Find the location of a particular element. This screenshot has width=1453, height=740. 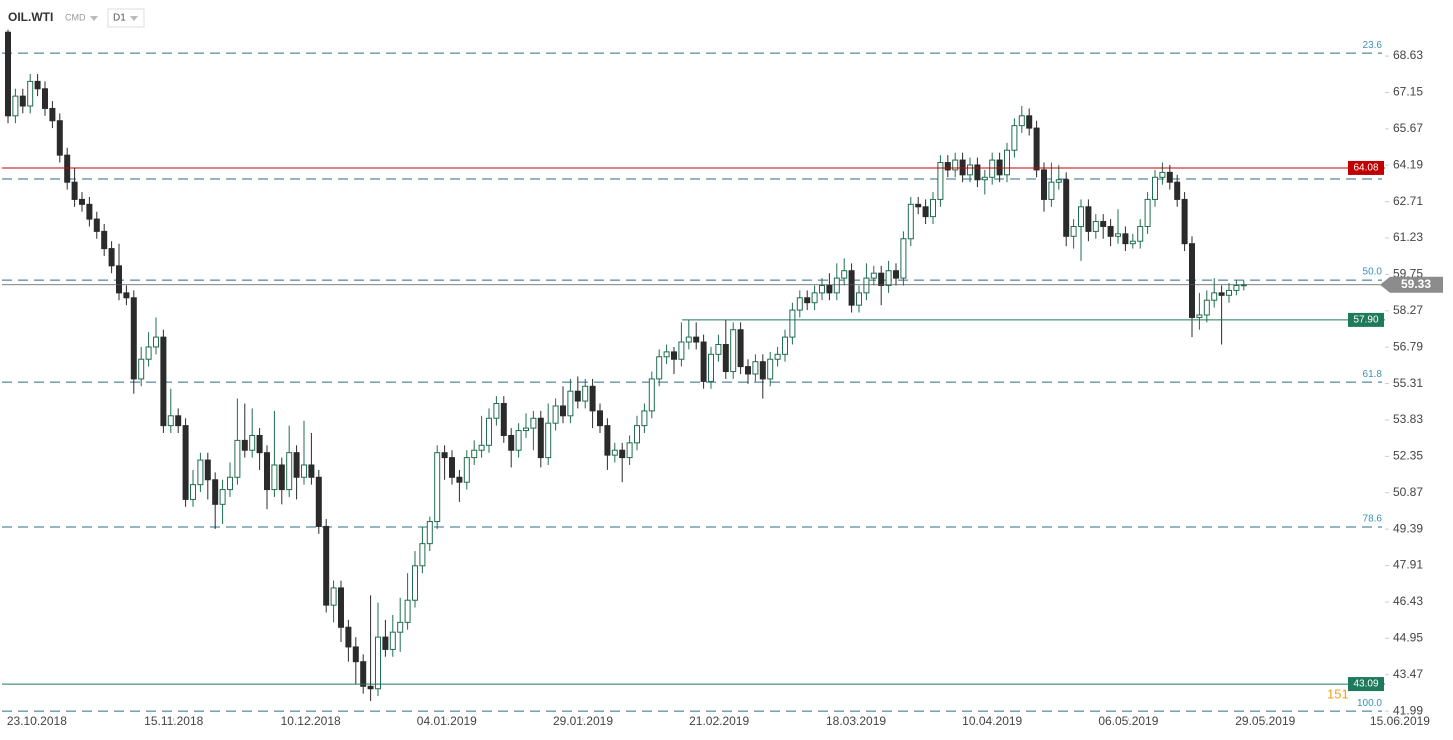

x-tick-label: 21.02.2019 is located at coordinates (719, 721).